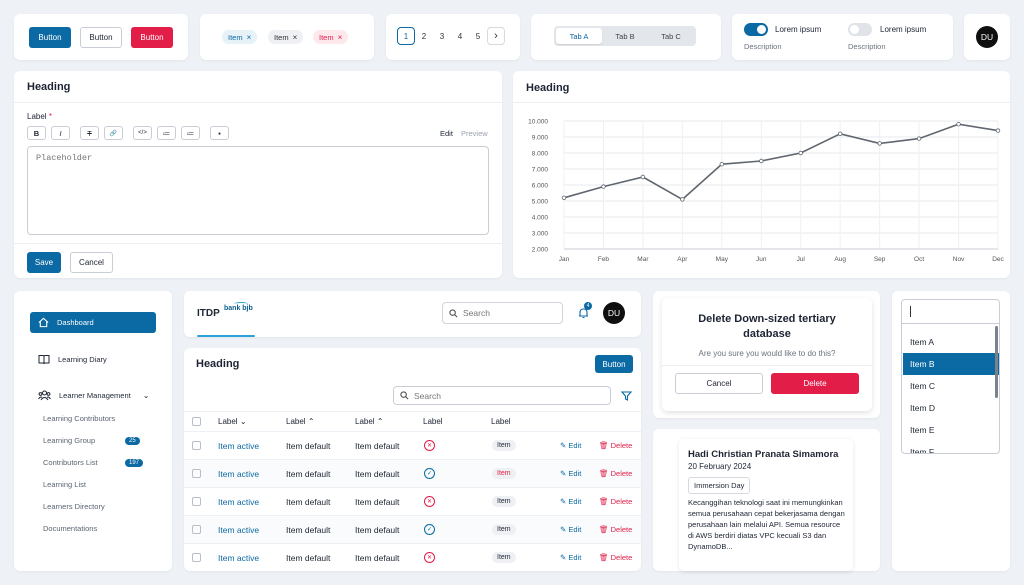 This screenshot has width=1024, height=585. I want to click on list-item: Item B, so click(951, 364).